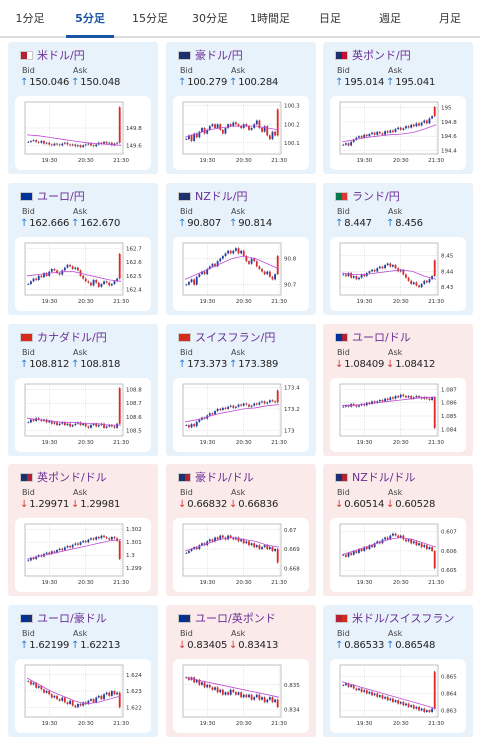 The height and width of the screenshot is (739, 480). What do you see at coordinates (373, 337) in the screenshot?
I see `pair-title: ユーロ/ドル` at bounding box center [373, 337].